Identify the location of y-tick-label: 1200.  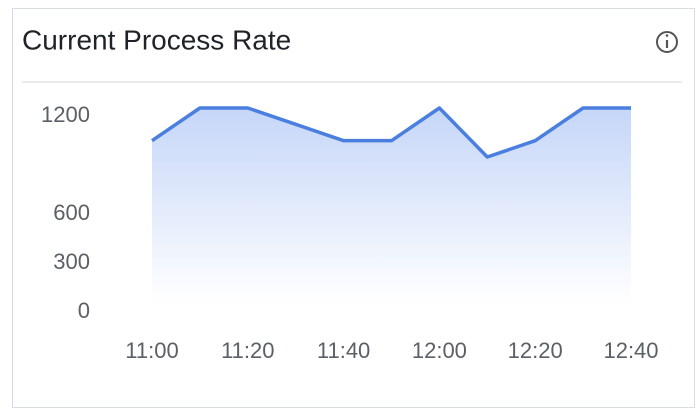
(65, 114).